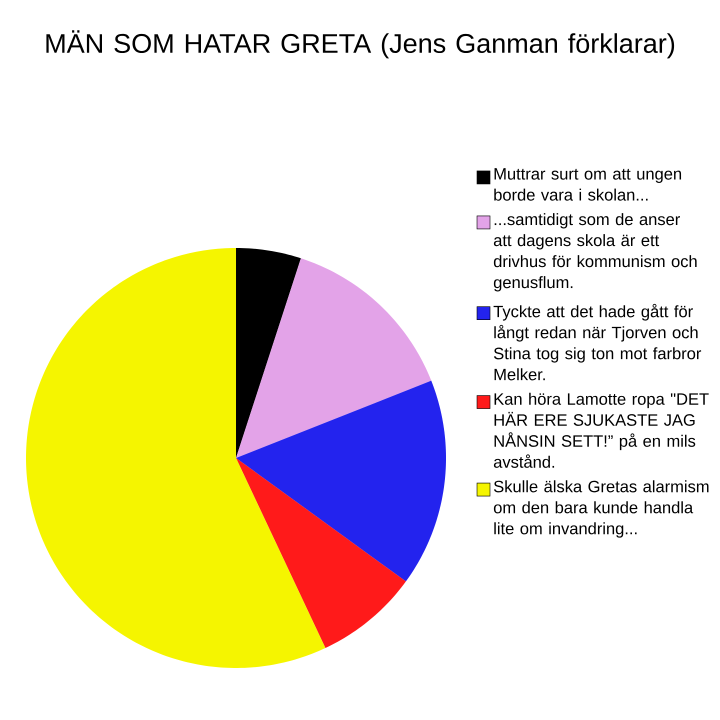 This screenshot has width=720, height=720. What do you see at coordinates (360, 44) in the screenshot?
I see `chart-title: MÄN SOM HATAR GRETA (Jens Ganman förklarar)` at bounding box center [360, 44].